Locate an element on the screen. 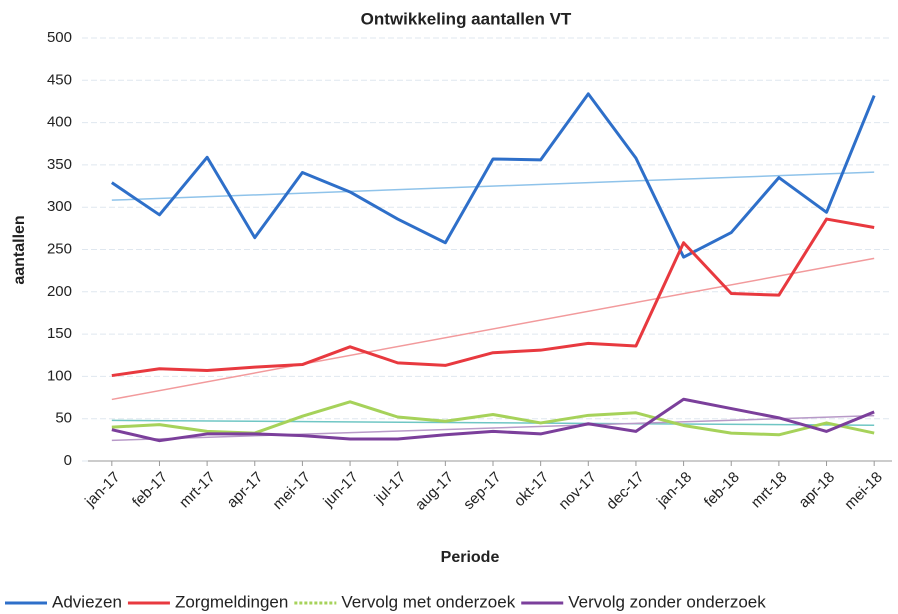  x-tick-label: okt-17 is located at coordinates (532, 490).